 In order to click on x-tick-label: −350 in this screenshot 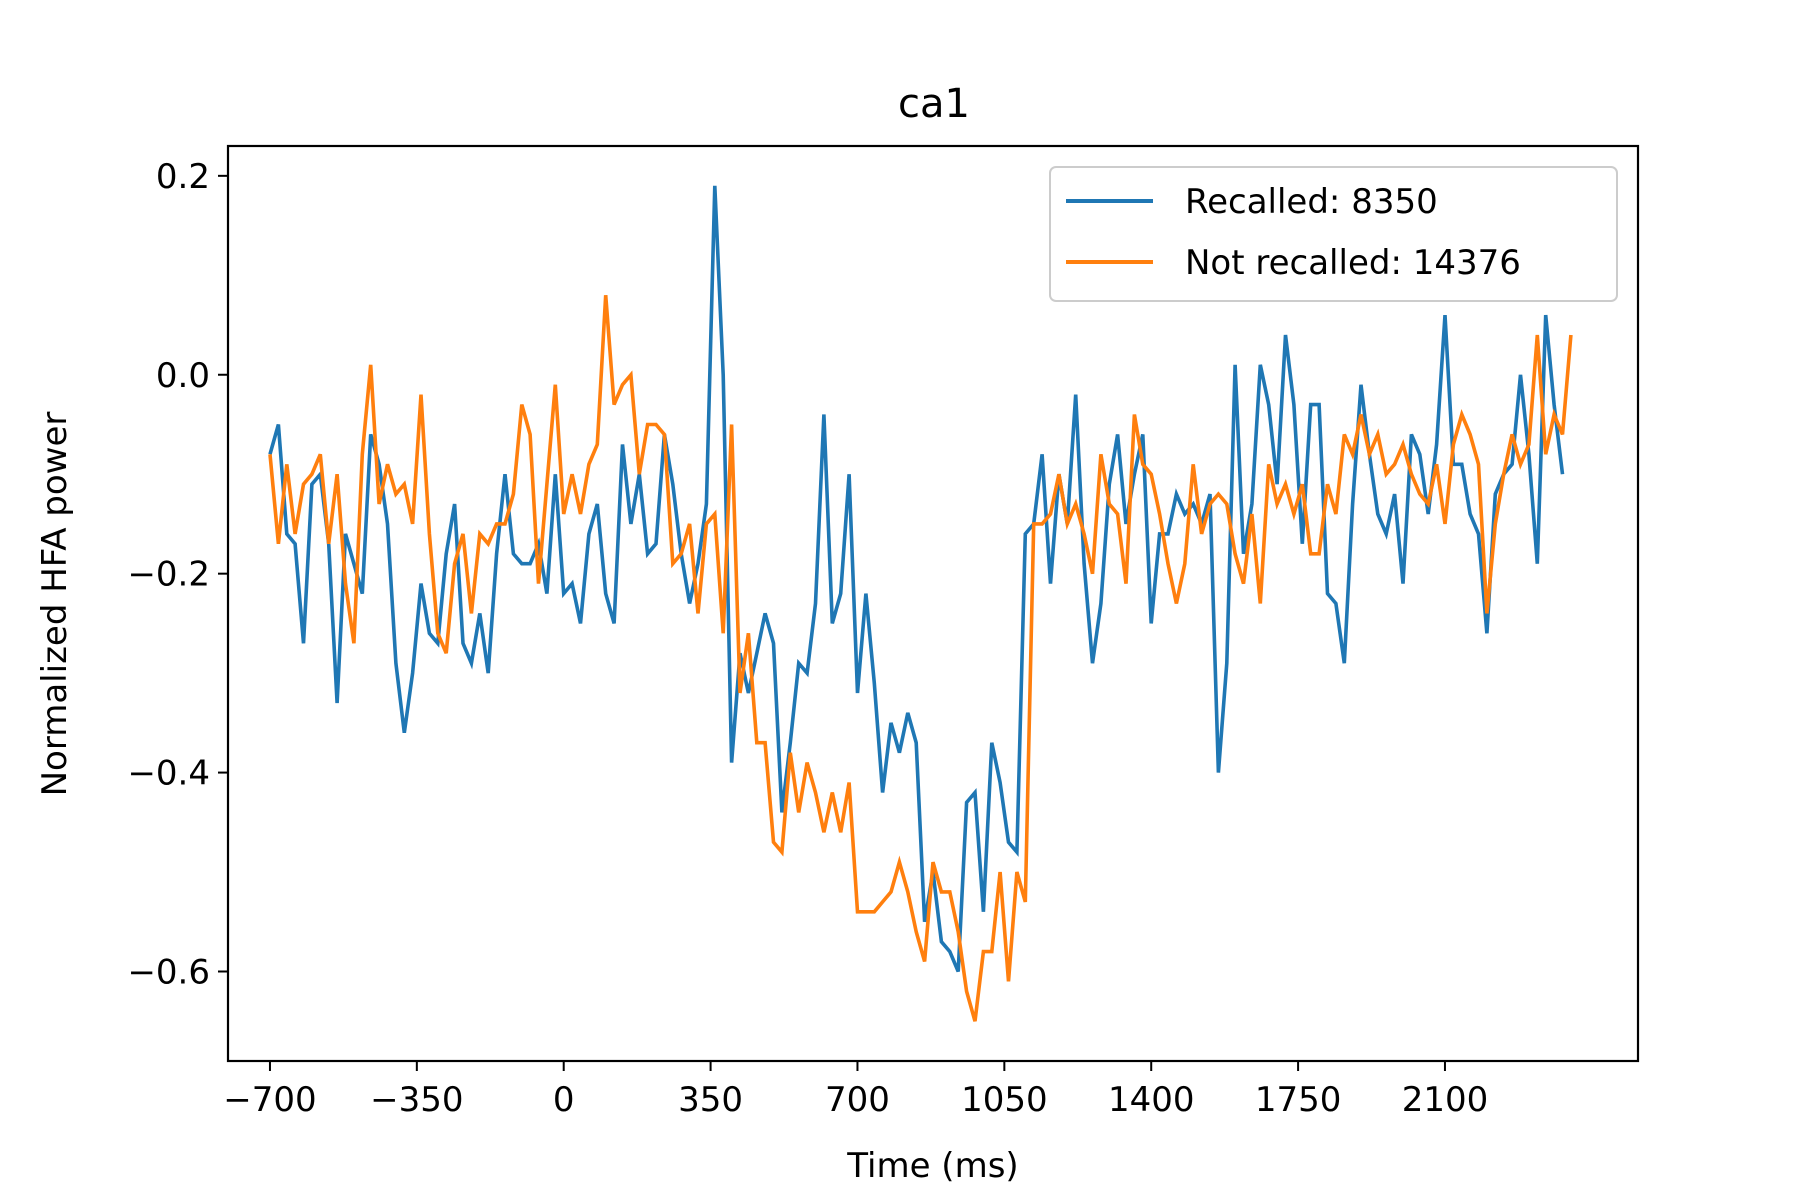, I will do `click(416, 1100)`.